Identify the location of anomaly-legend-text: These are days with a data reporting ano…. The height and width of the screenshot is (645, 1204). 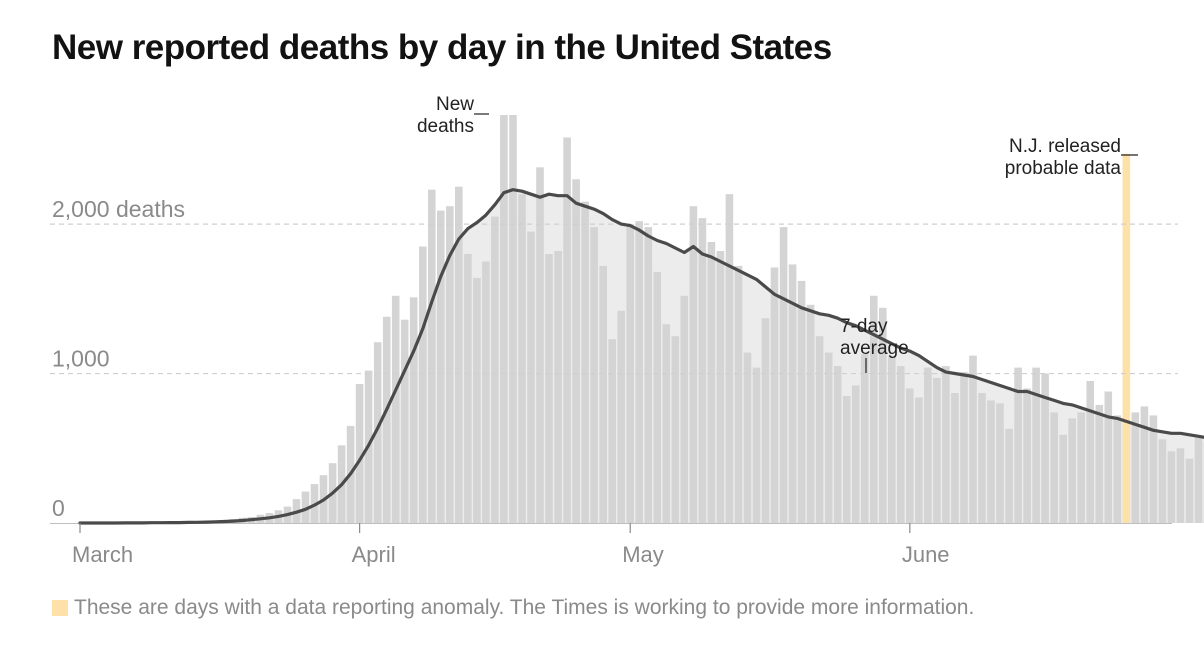
(524, 607).